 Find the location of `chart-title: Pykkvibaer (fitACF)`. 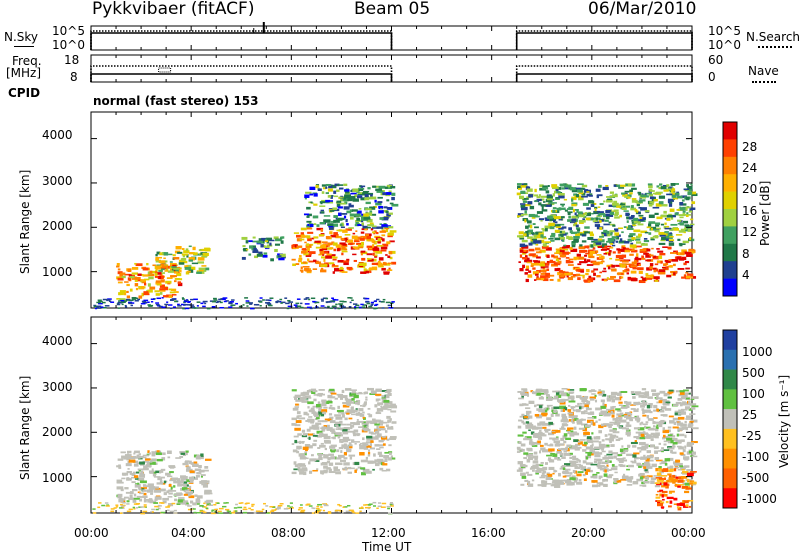

chart-title: Pykkvibaer (fitACF) is located at coordinates (173, 9).